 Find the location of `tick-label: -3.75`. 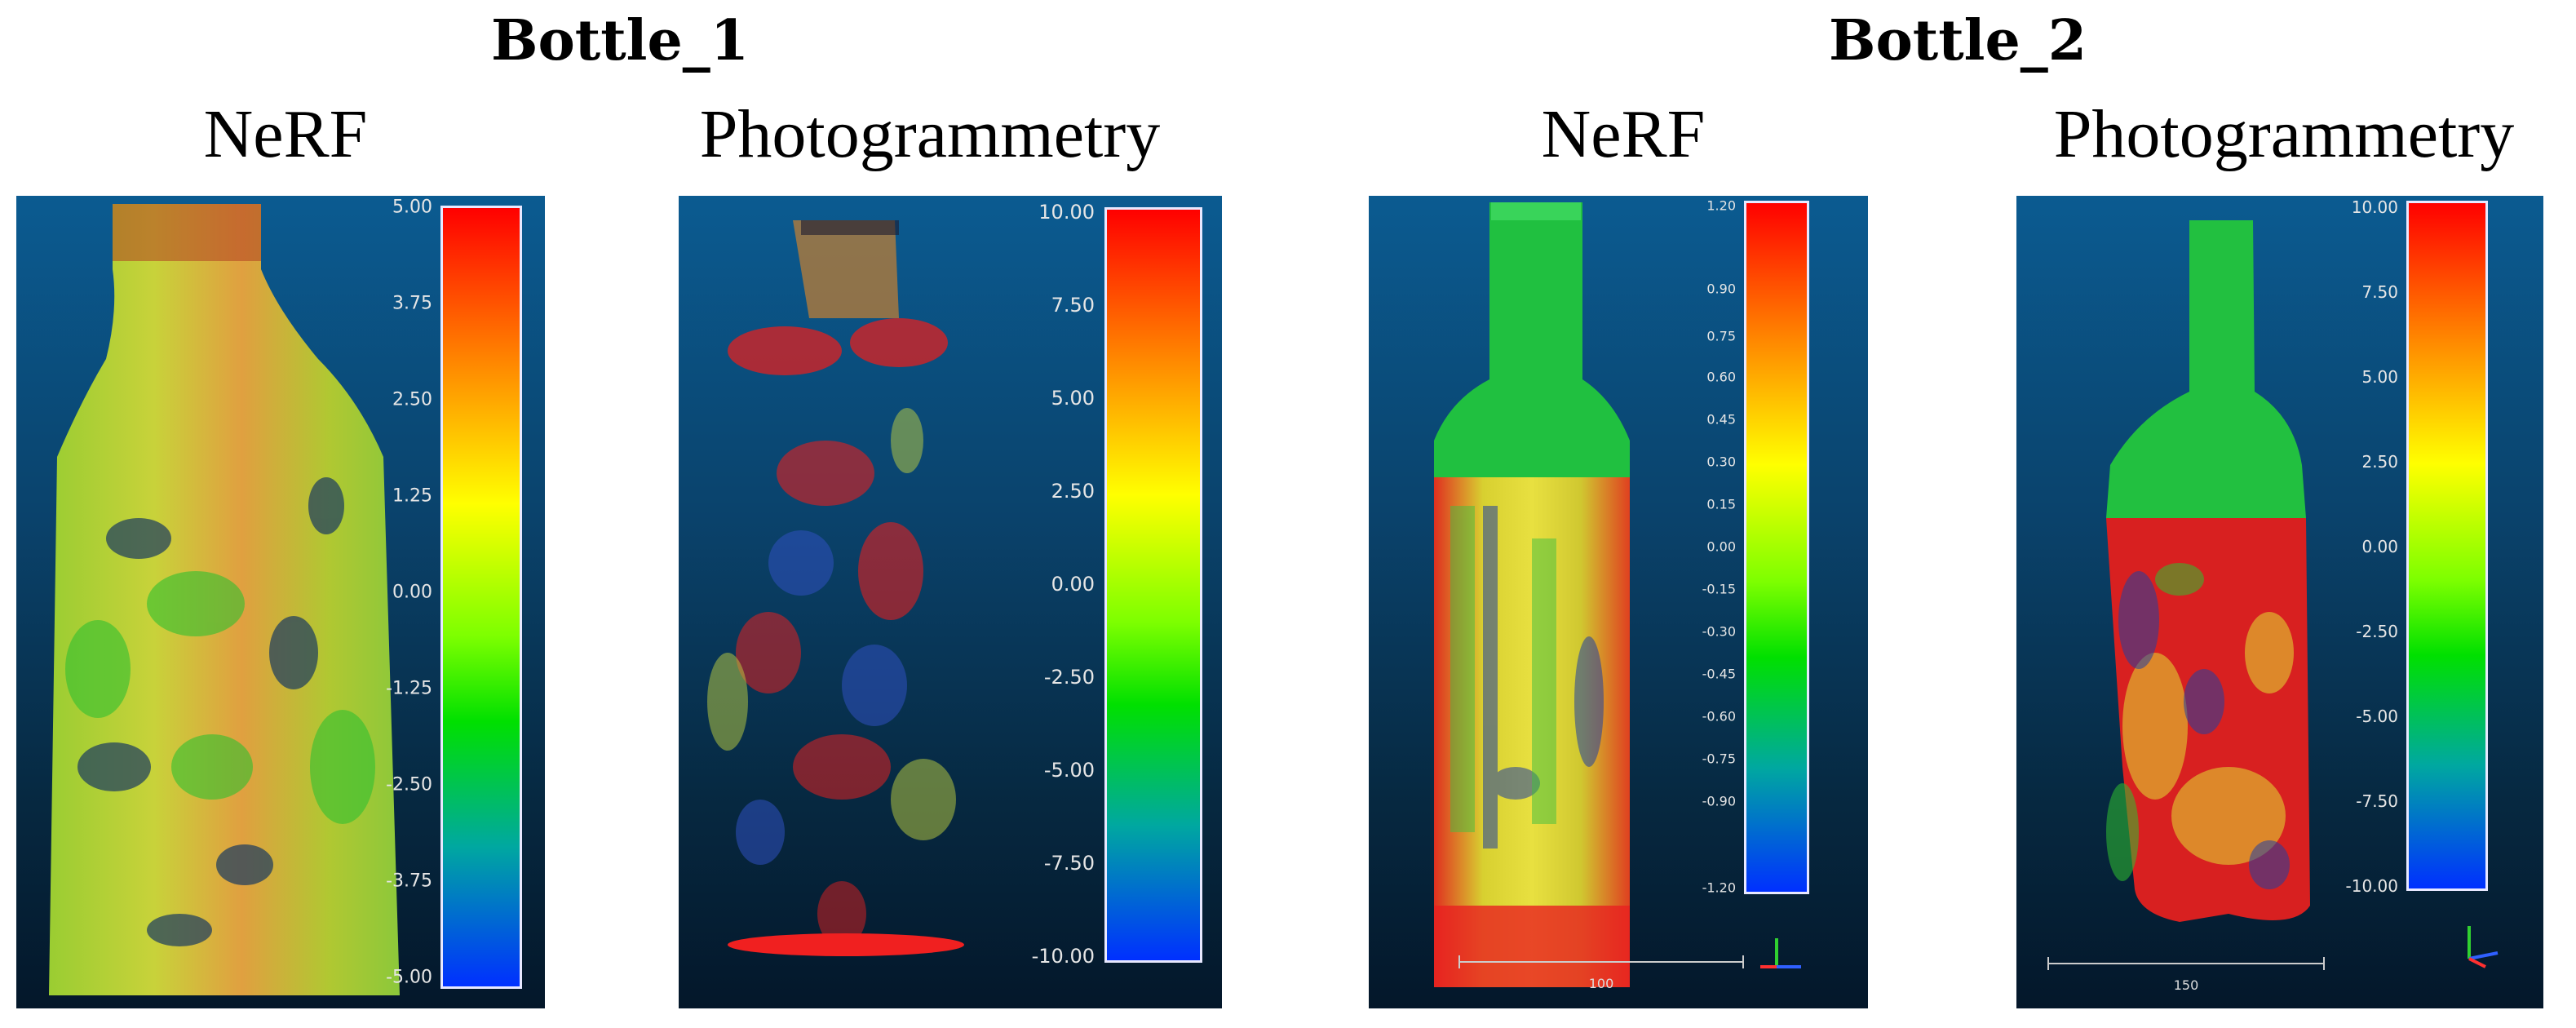

tick-label: -3.75 is located at coordinates (409, 882).